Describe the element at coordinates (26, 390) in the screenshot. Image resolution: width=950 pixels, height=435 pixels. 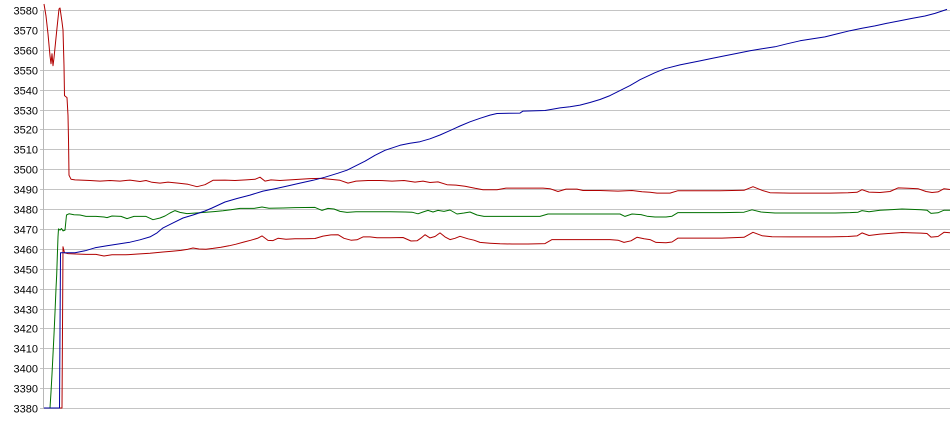
I see `y-tick-label: 3390` at that location.